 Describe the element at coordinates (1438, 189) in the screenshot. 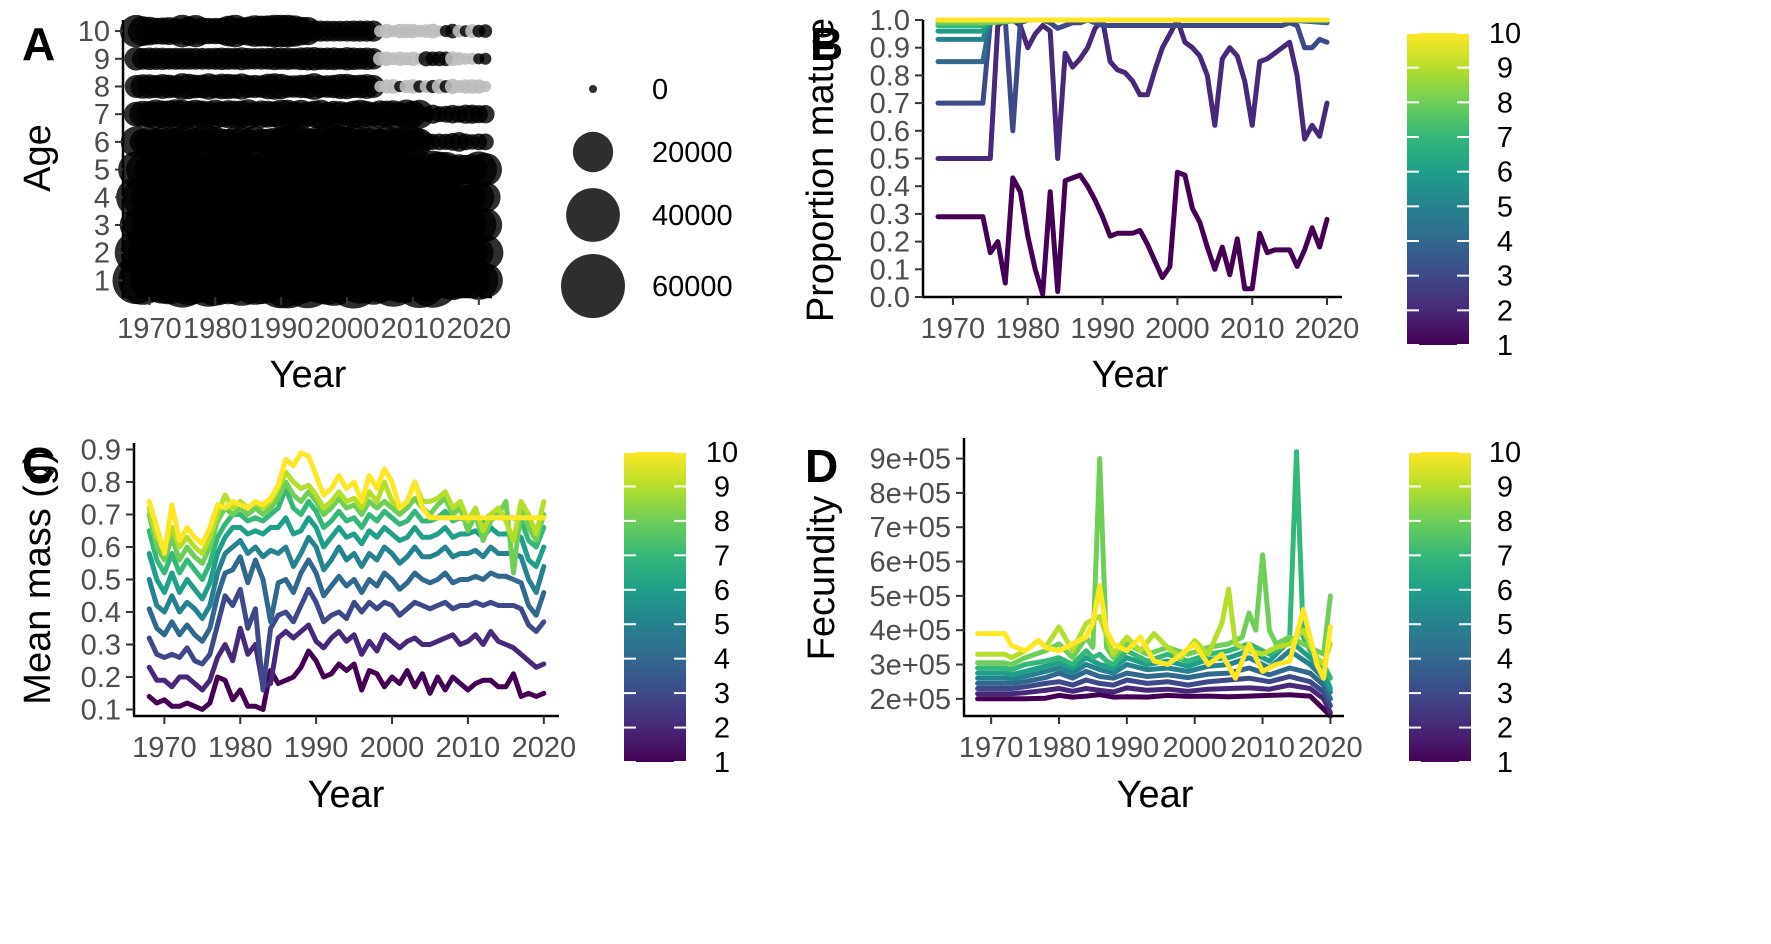

I see `panel-b-colorbar-bar` at that location.